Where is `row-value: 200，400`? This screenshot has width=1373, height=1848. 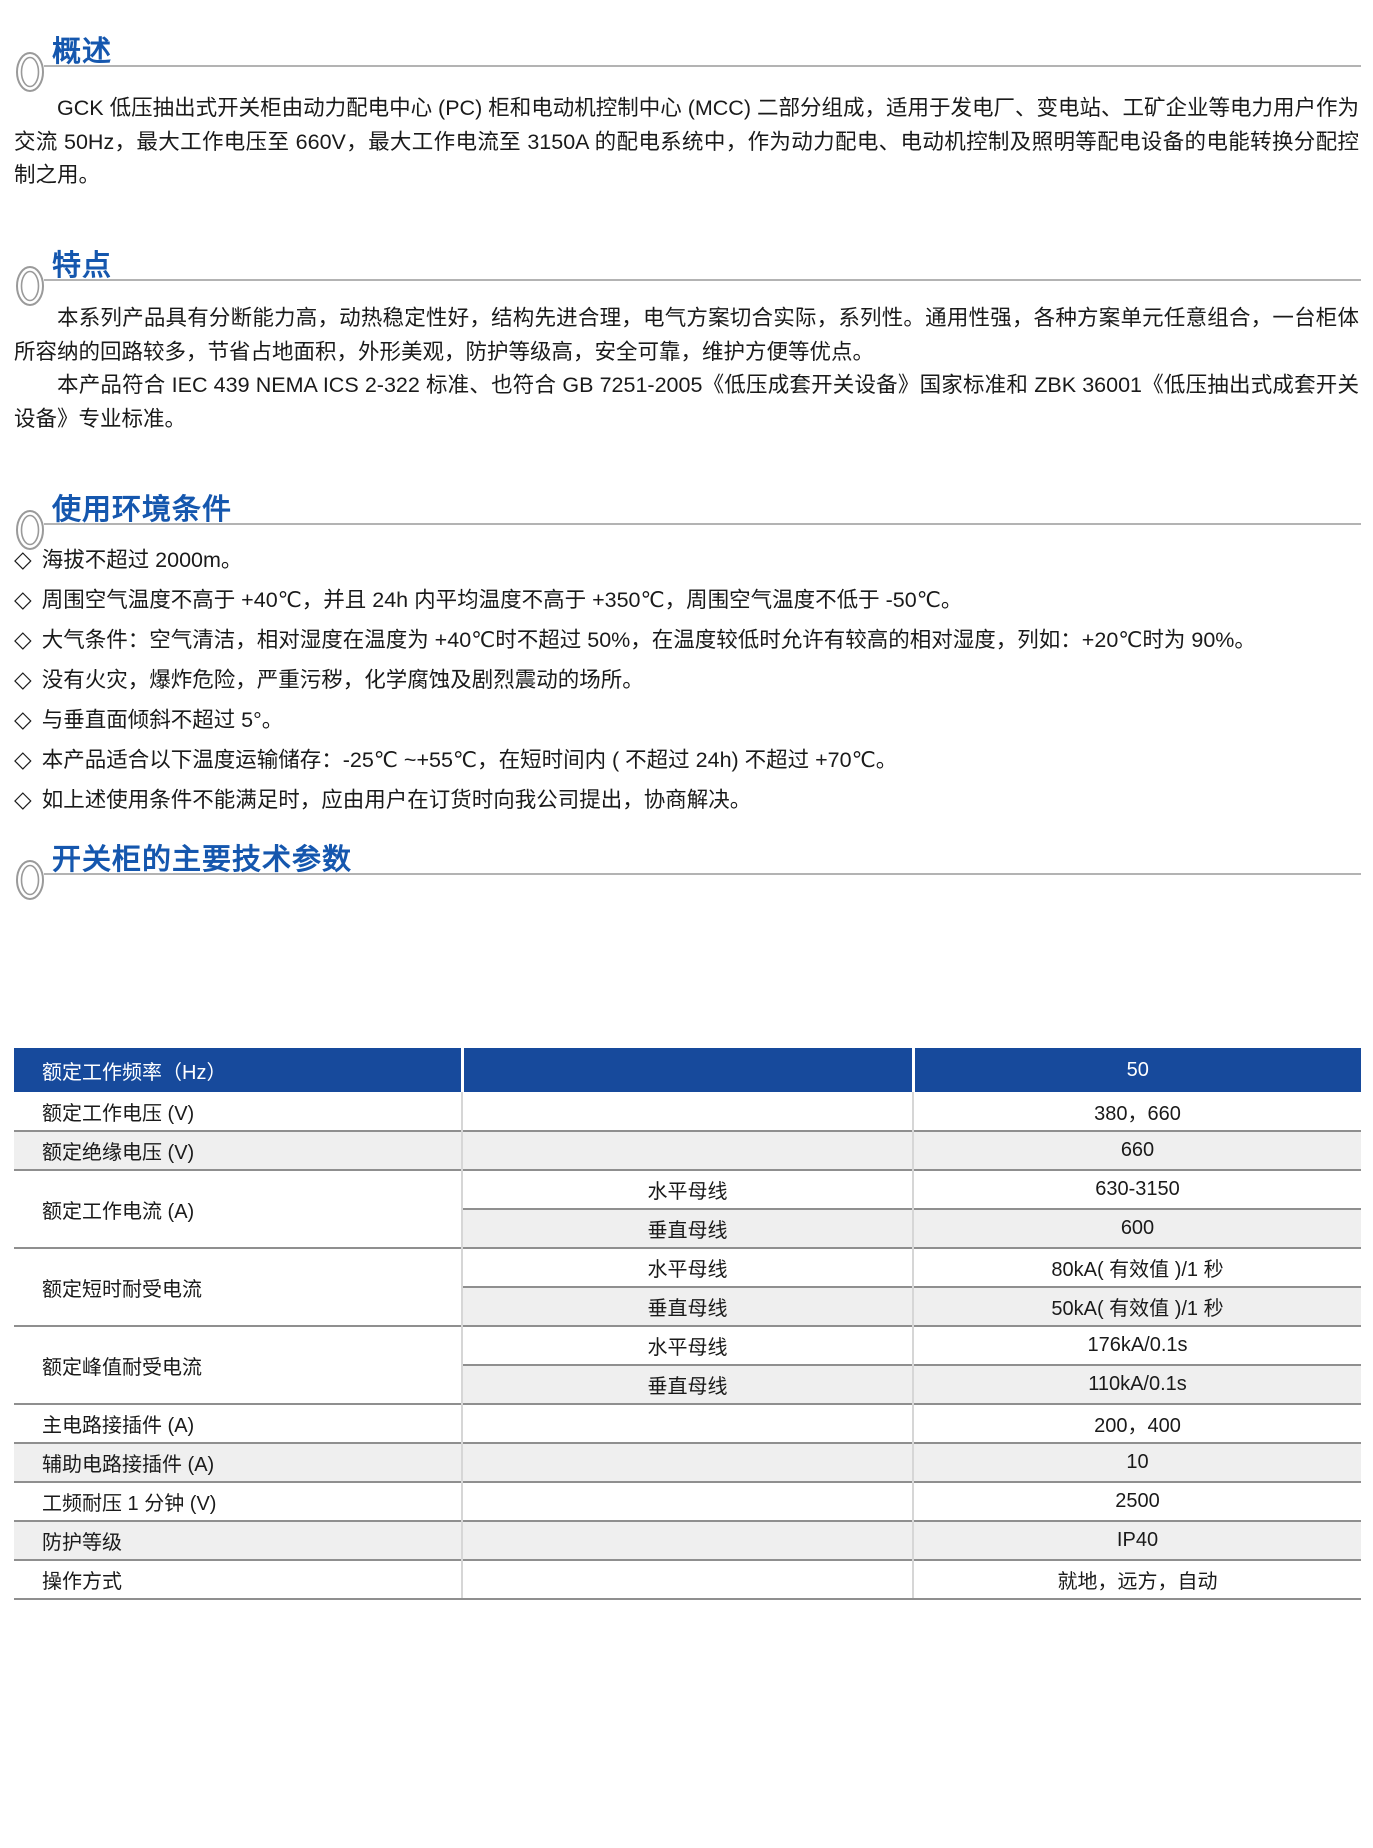 row-value: 200，400 is located at coordinates (1136, 1423).